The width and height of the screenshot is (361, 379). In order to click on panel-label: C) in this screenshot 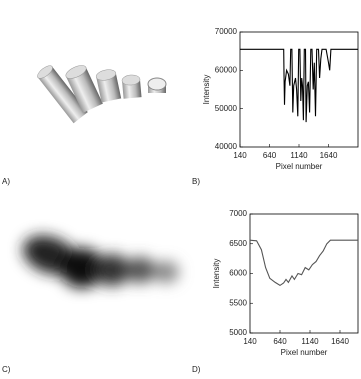, I will do `click(6, 369)`.